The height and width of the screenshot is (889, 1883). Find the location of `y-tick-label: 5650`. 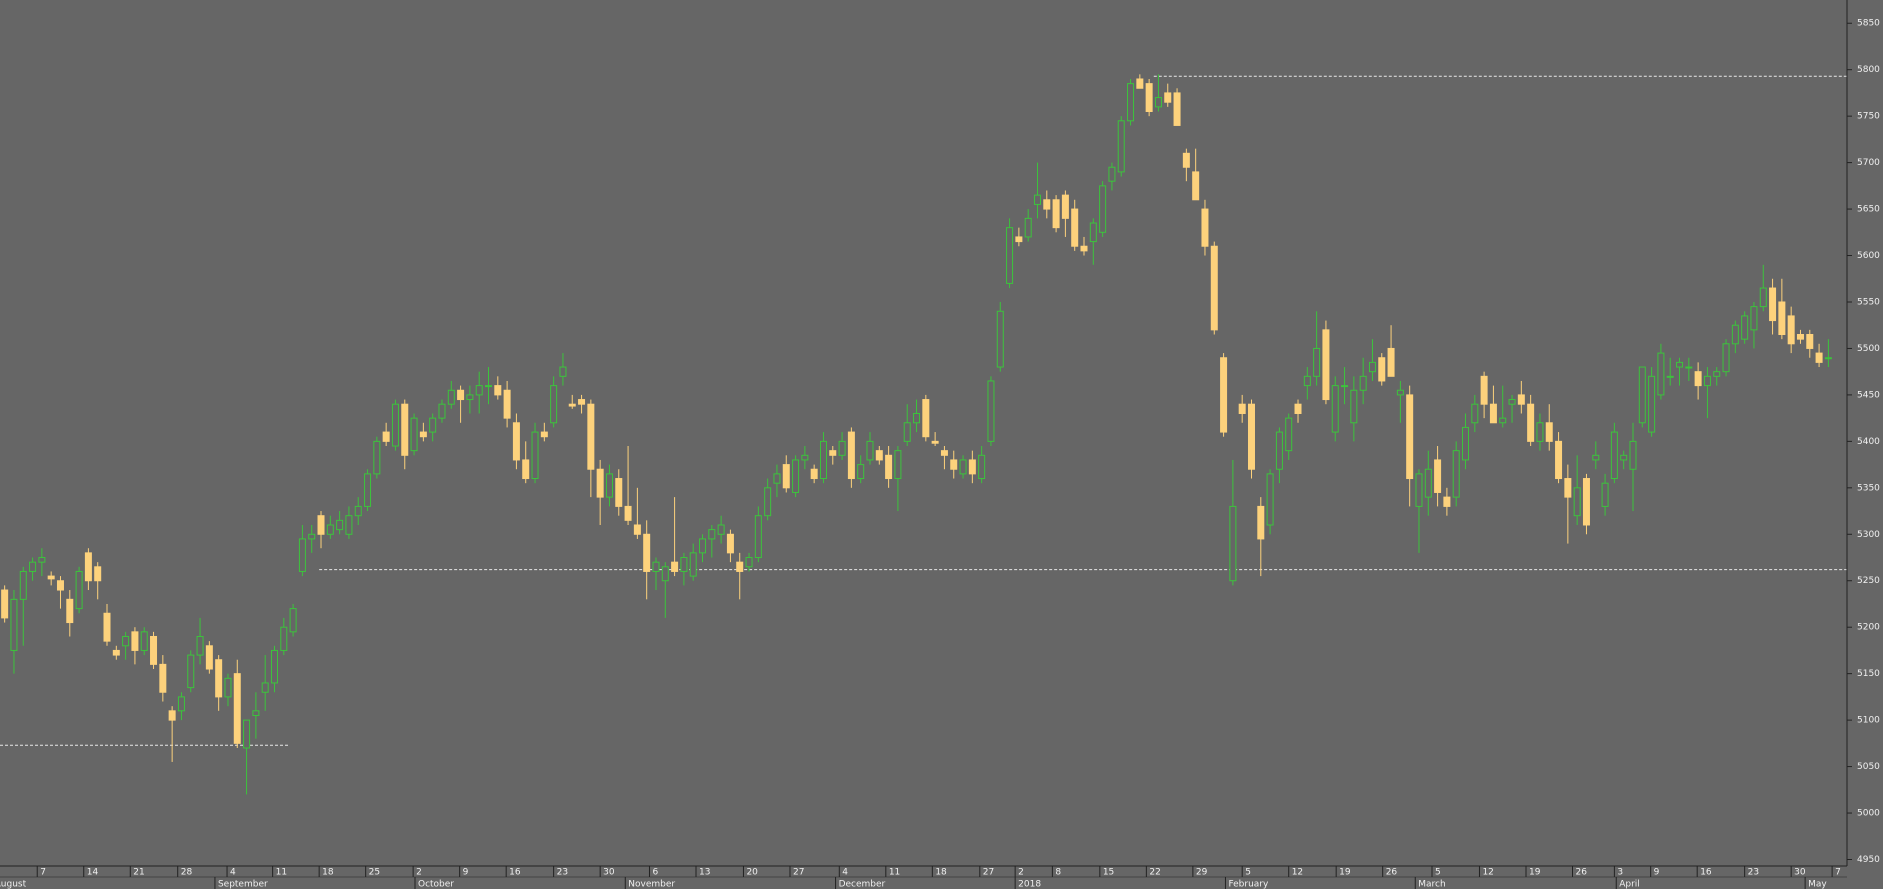

y-tick-label: 5650 is located at coordinates (1868, 210).